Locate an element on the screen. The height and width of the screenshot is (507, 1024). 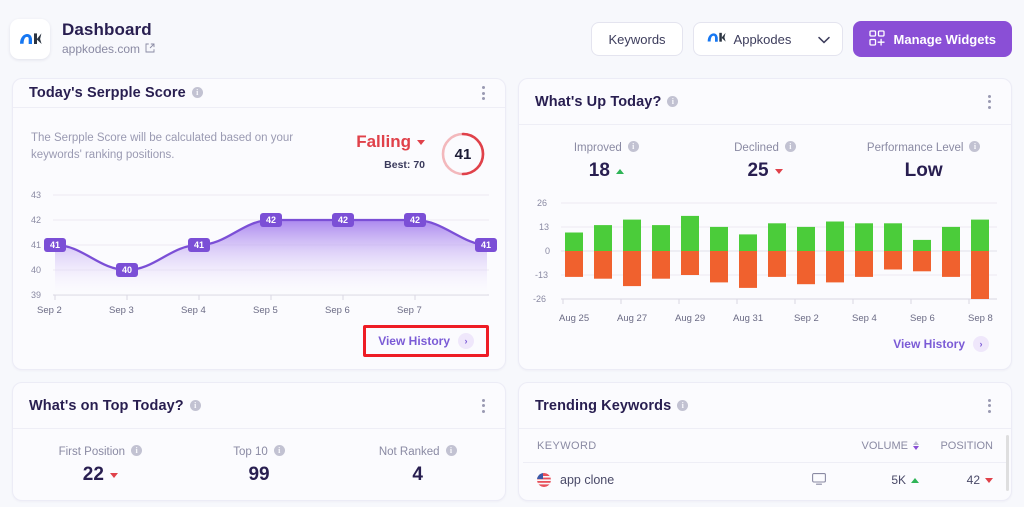
stat-label-text: Declined is located at coordinates (756, 148).